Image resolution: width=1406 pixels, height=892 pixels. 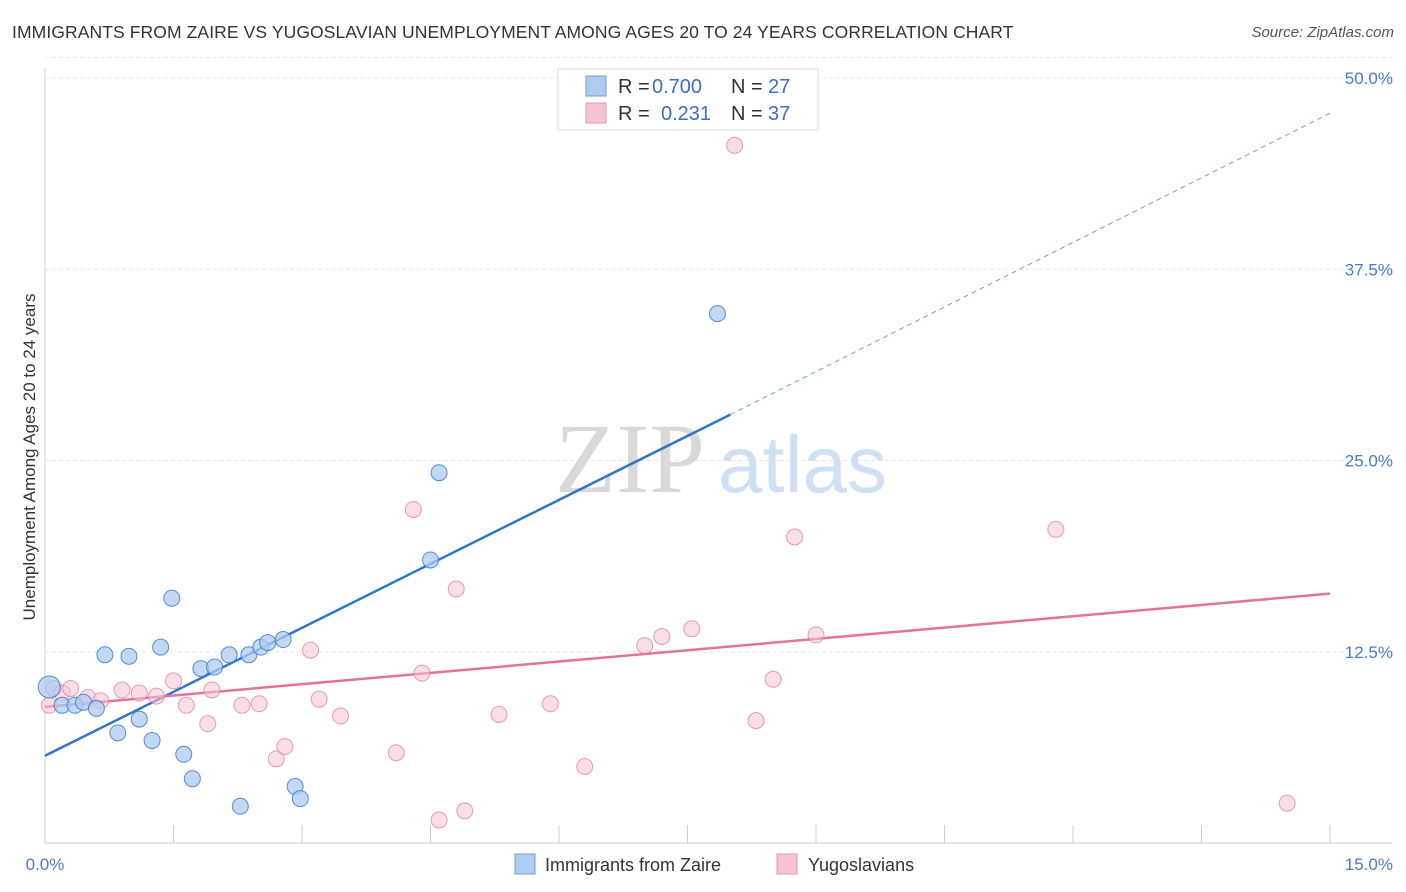 What do you see at coordinates (596, 113) in the screenshot?
I see `legend-swatch-yugo` at bounding box center [596, 113].